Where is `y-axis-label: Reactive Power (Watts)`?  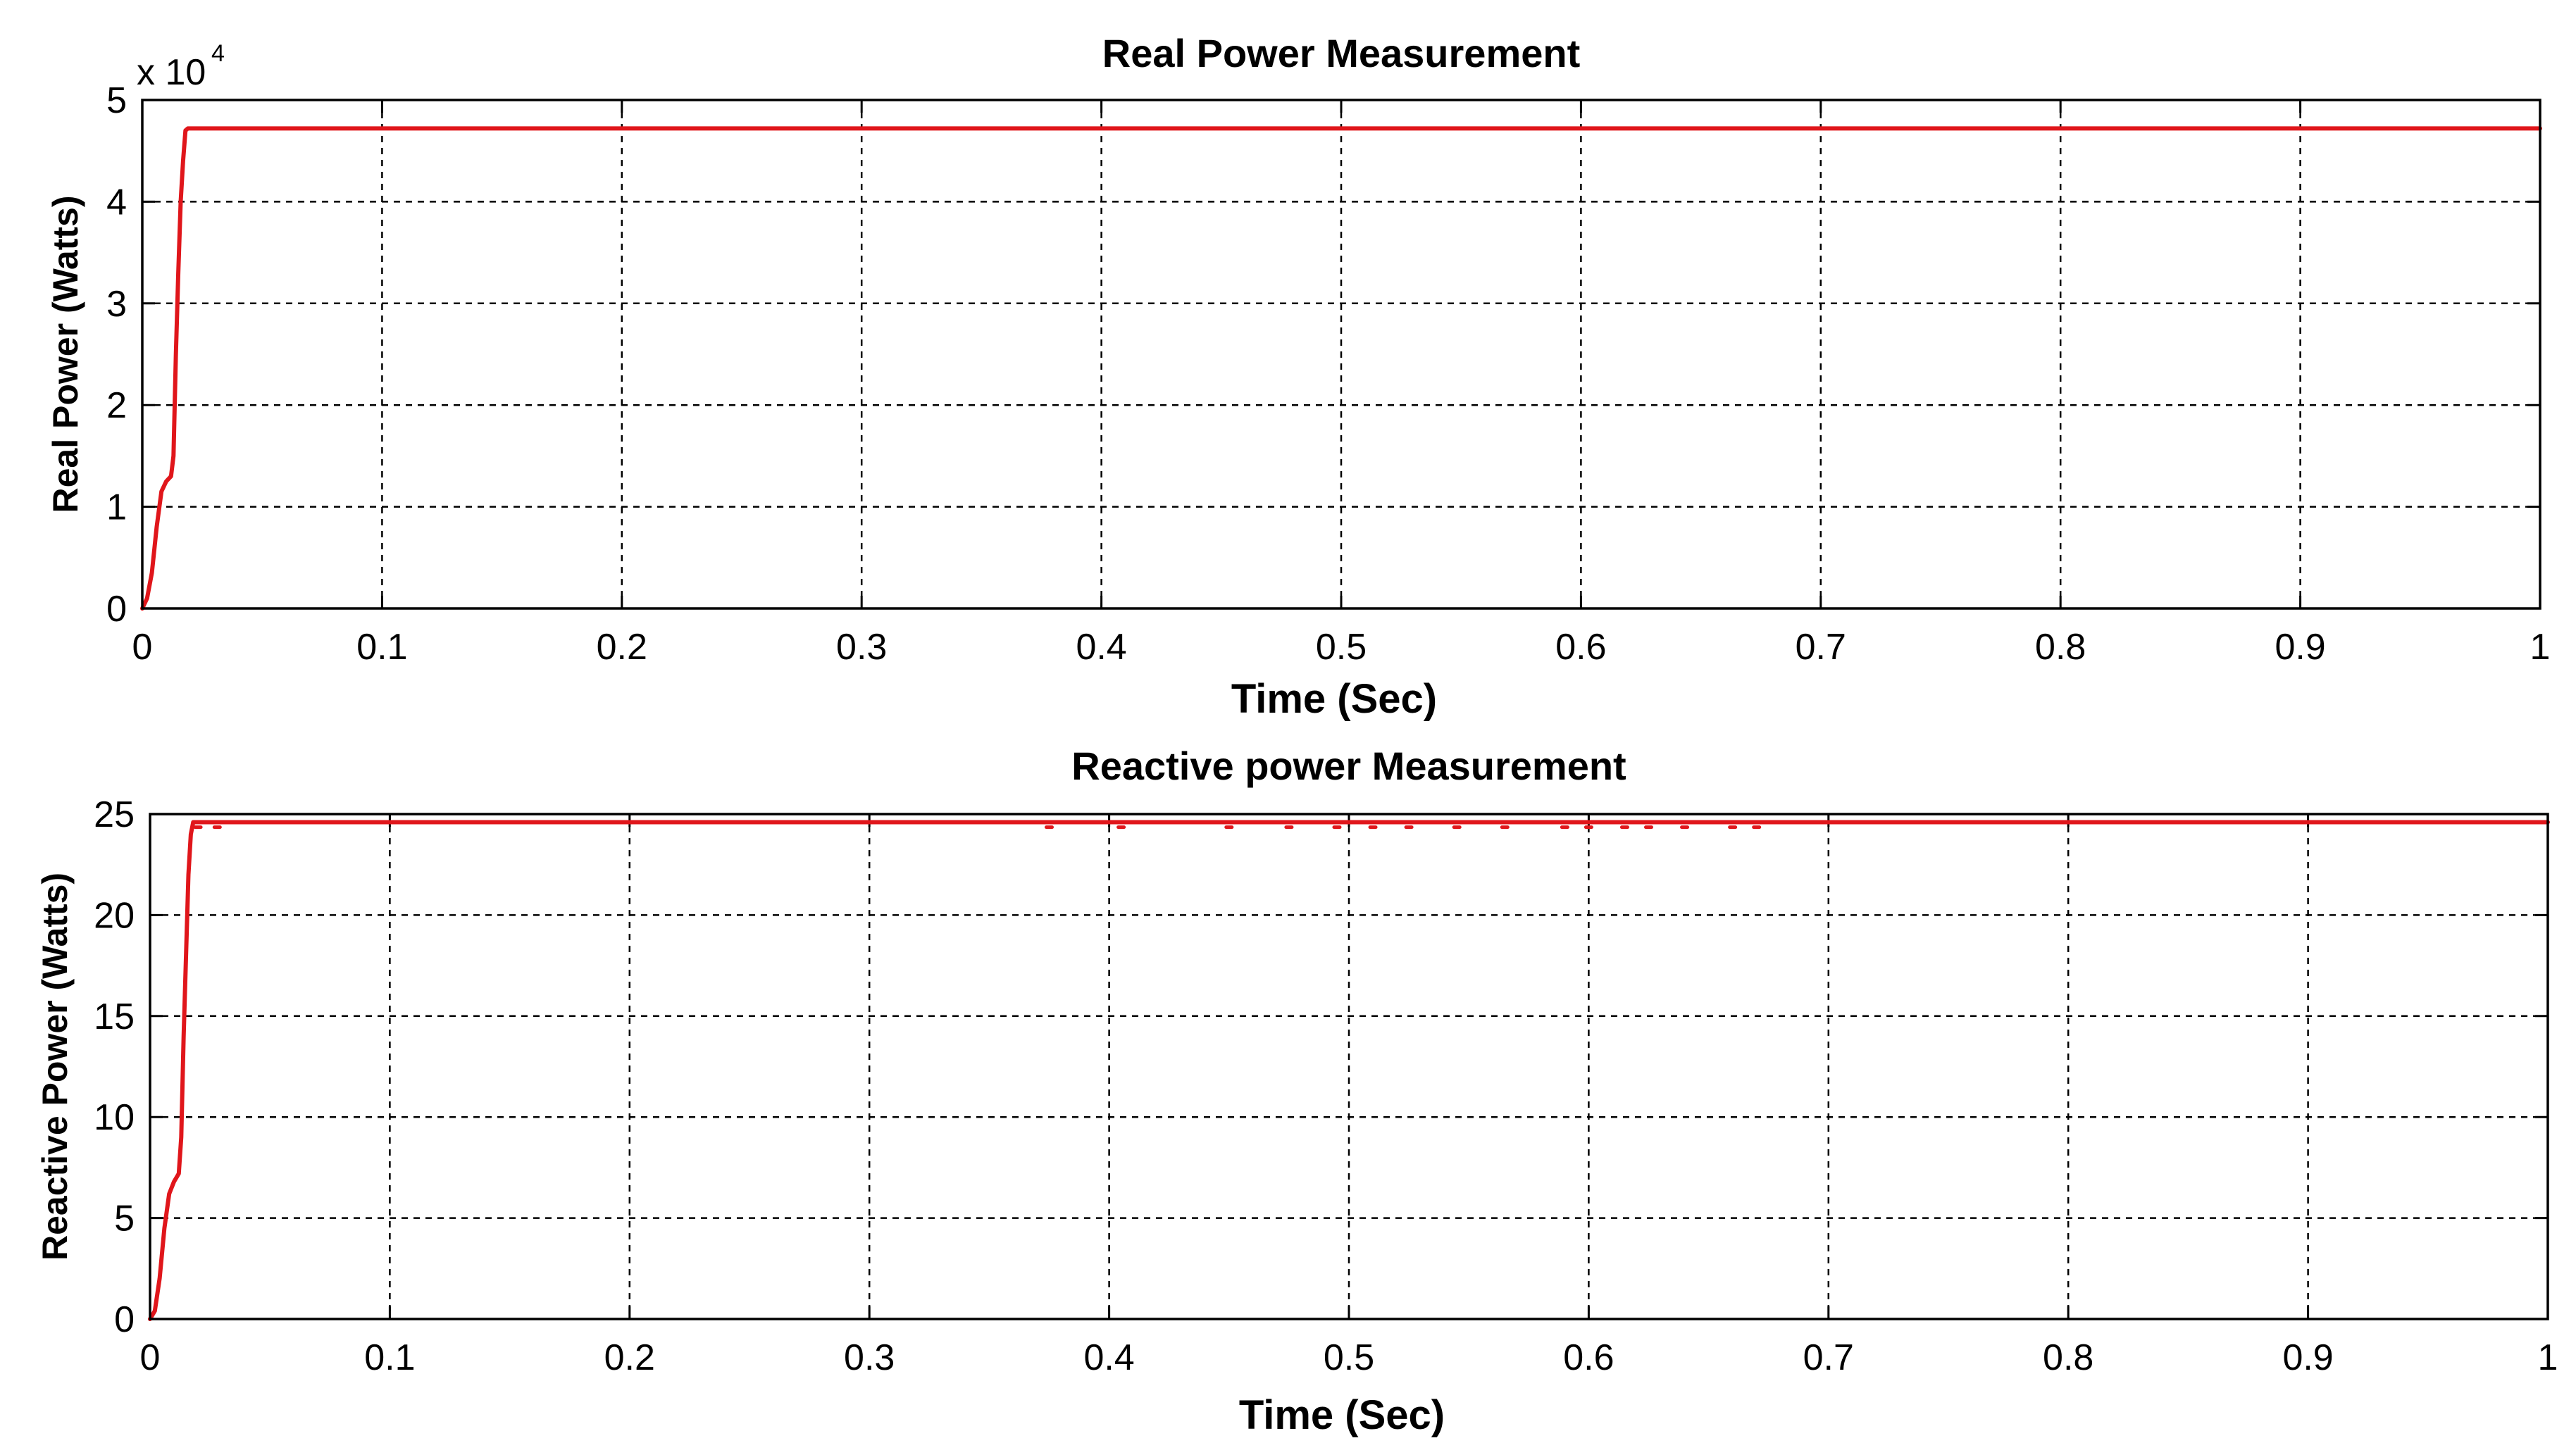
y-axis-label: Reactive Power (Watts) is located at coordinates (55, 1067).